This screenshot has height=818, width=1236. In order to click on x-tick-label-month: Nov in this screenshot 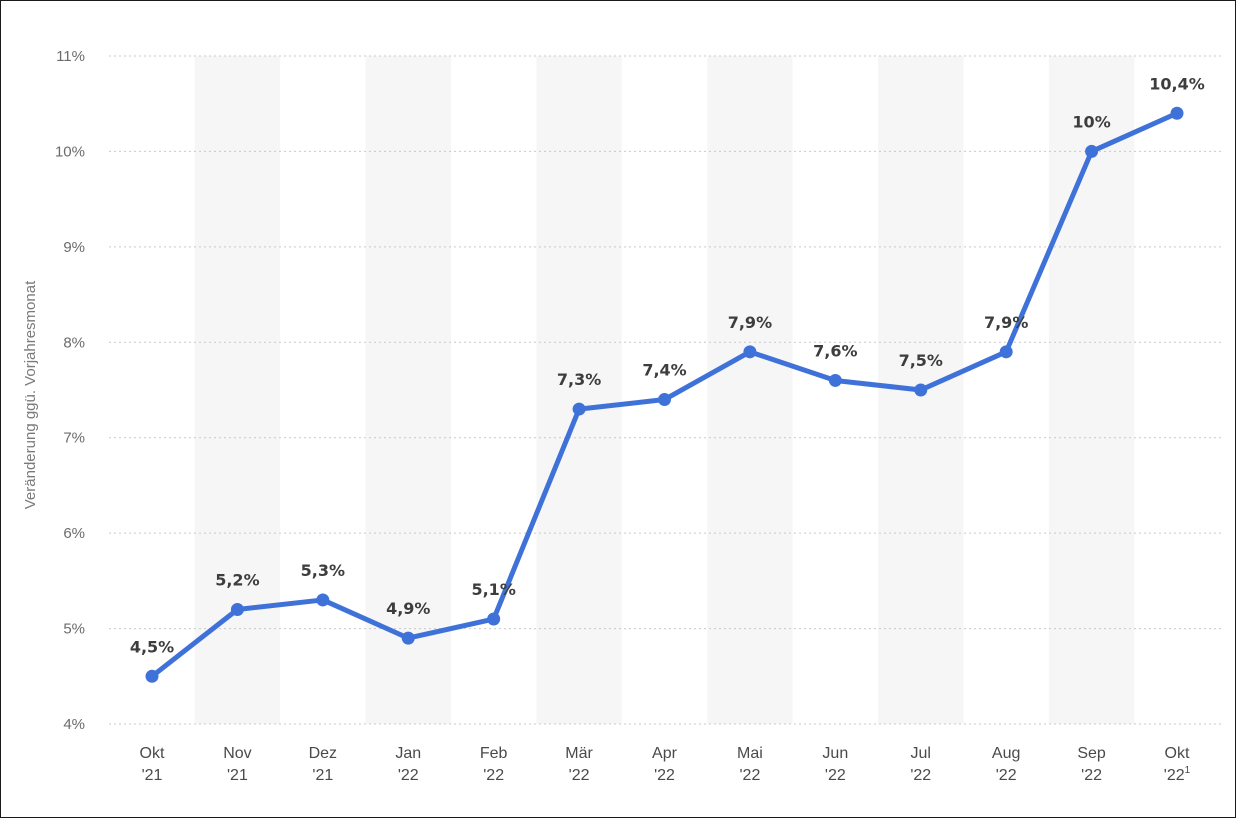, I will do `click(237, 753)`.